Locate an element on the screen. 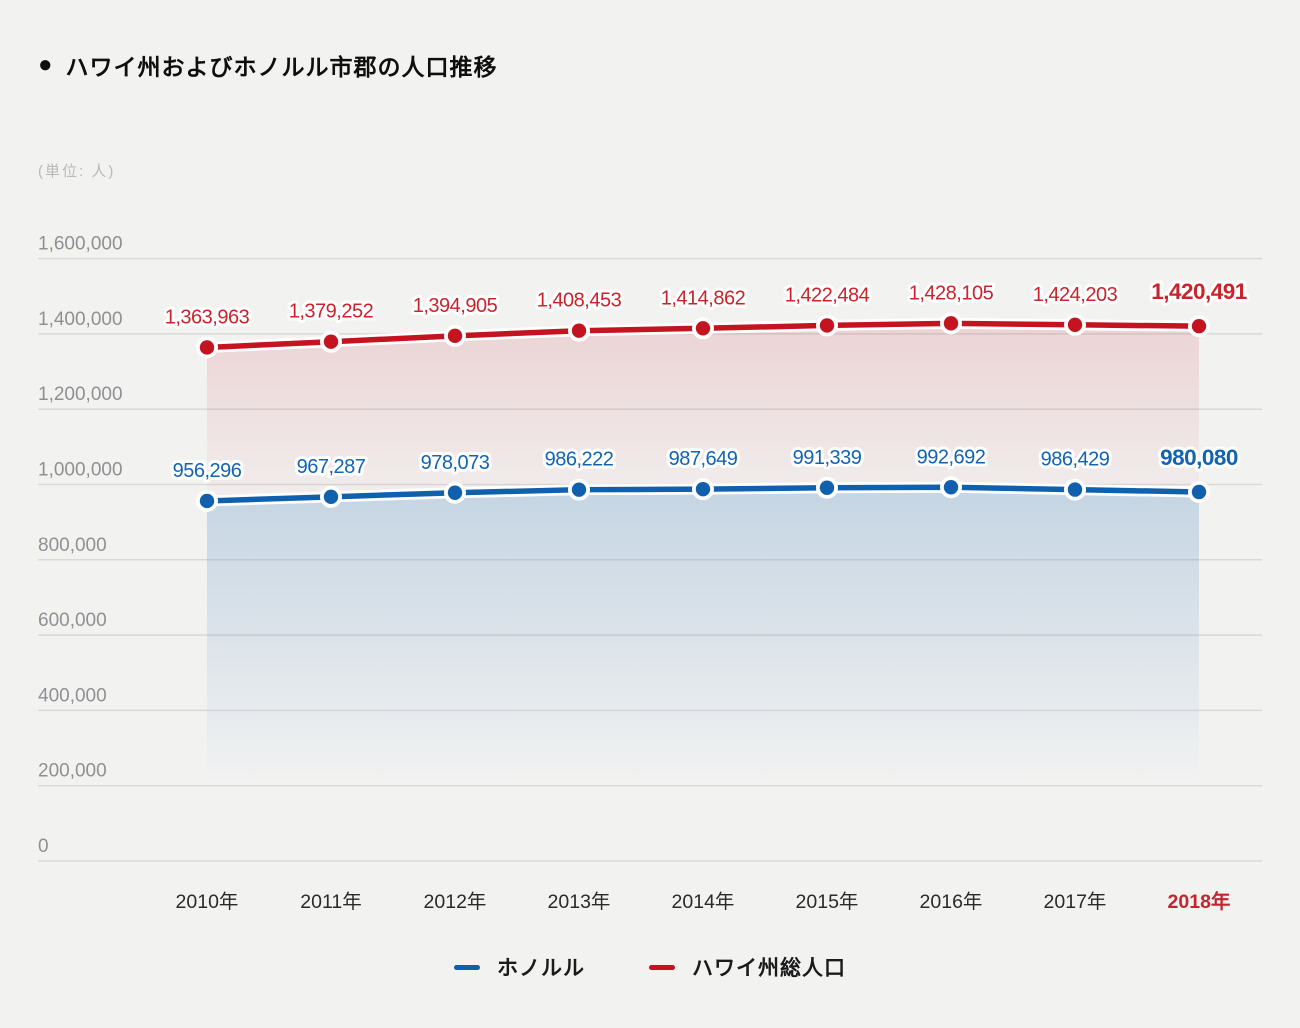 This screenshot has height=1028, width=1300. y-axis-tick-label: 800,000 is located at coordinates (72, 545).